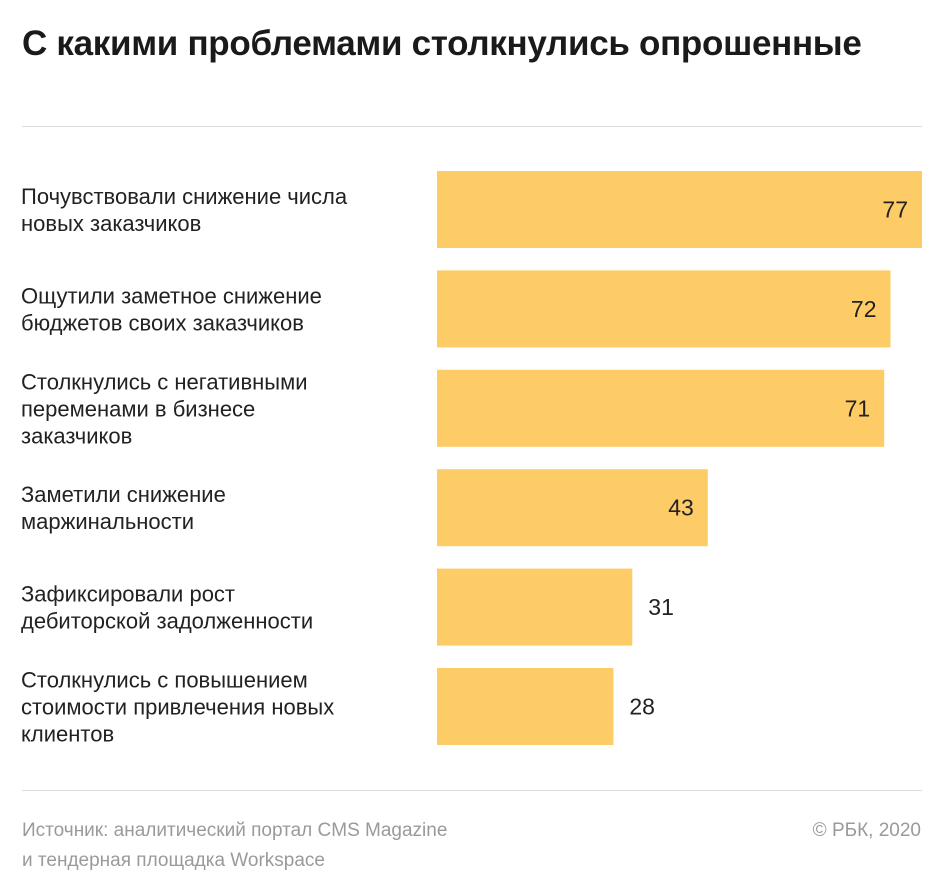 This screenshot has height=896, width=945. I want to click on category-label-line: дебиторской задолженности, so click(167, 621).